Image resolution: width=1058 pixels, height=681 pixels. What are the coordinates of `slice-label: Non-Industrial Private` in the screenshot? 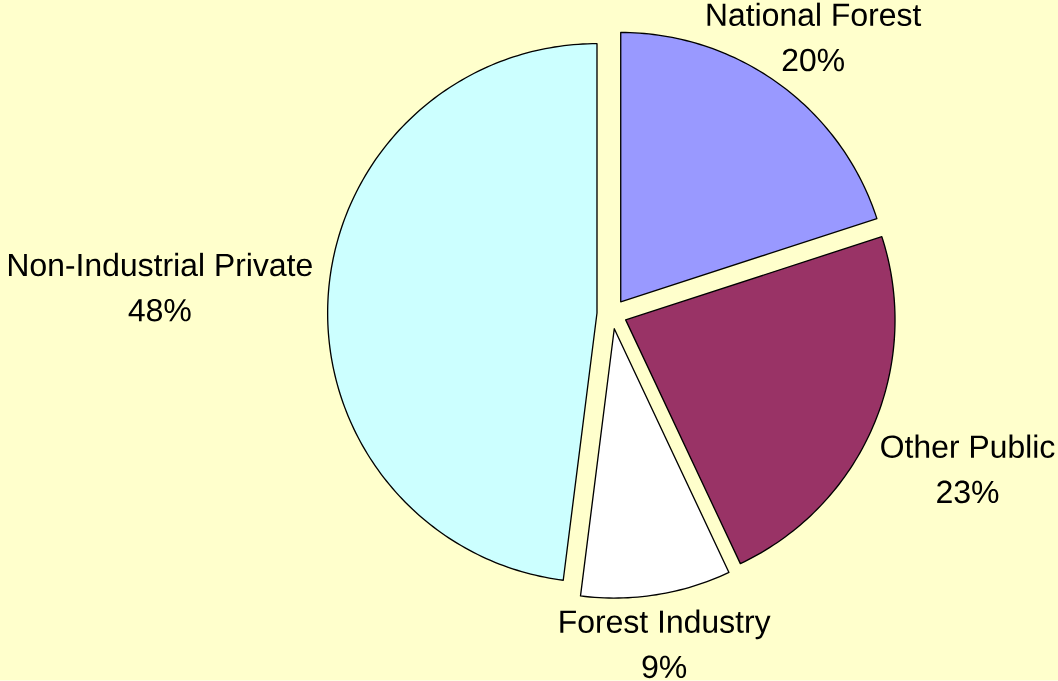 It's located at (160, 264).